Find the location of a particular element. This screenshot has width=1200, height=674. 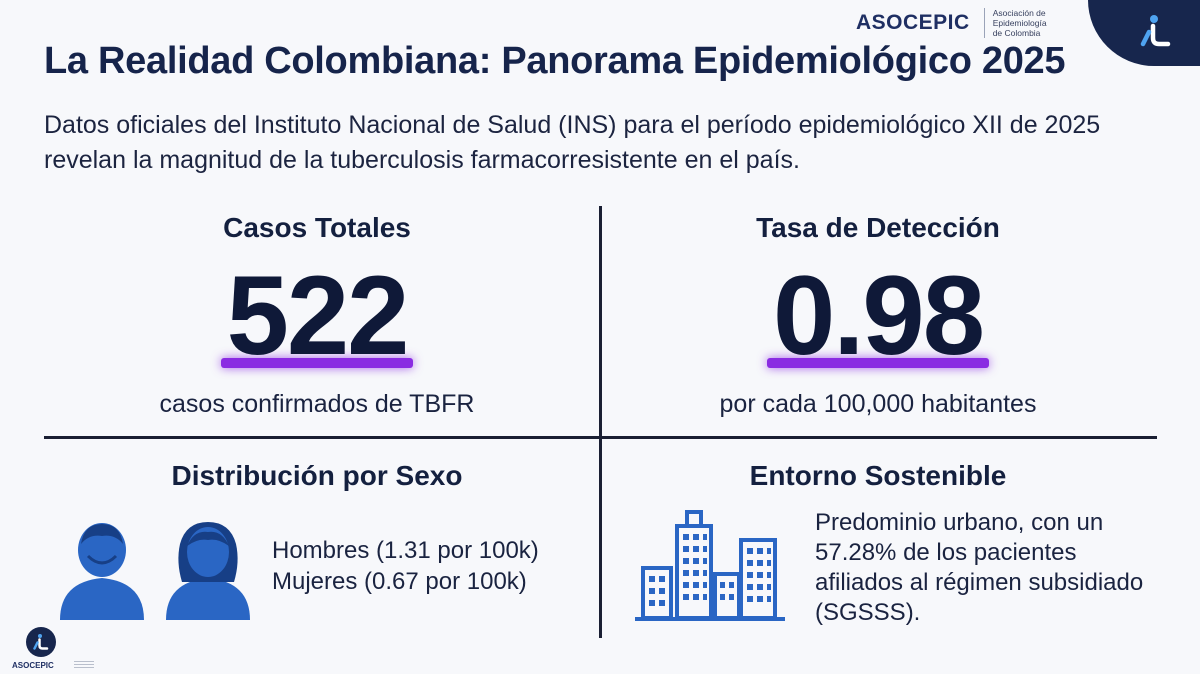

footer-brand-name: ASOCEPIC is located at coordinates (33, 665).